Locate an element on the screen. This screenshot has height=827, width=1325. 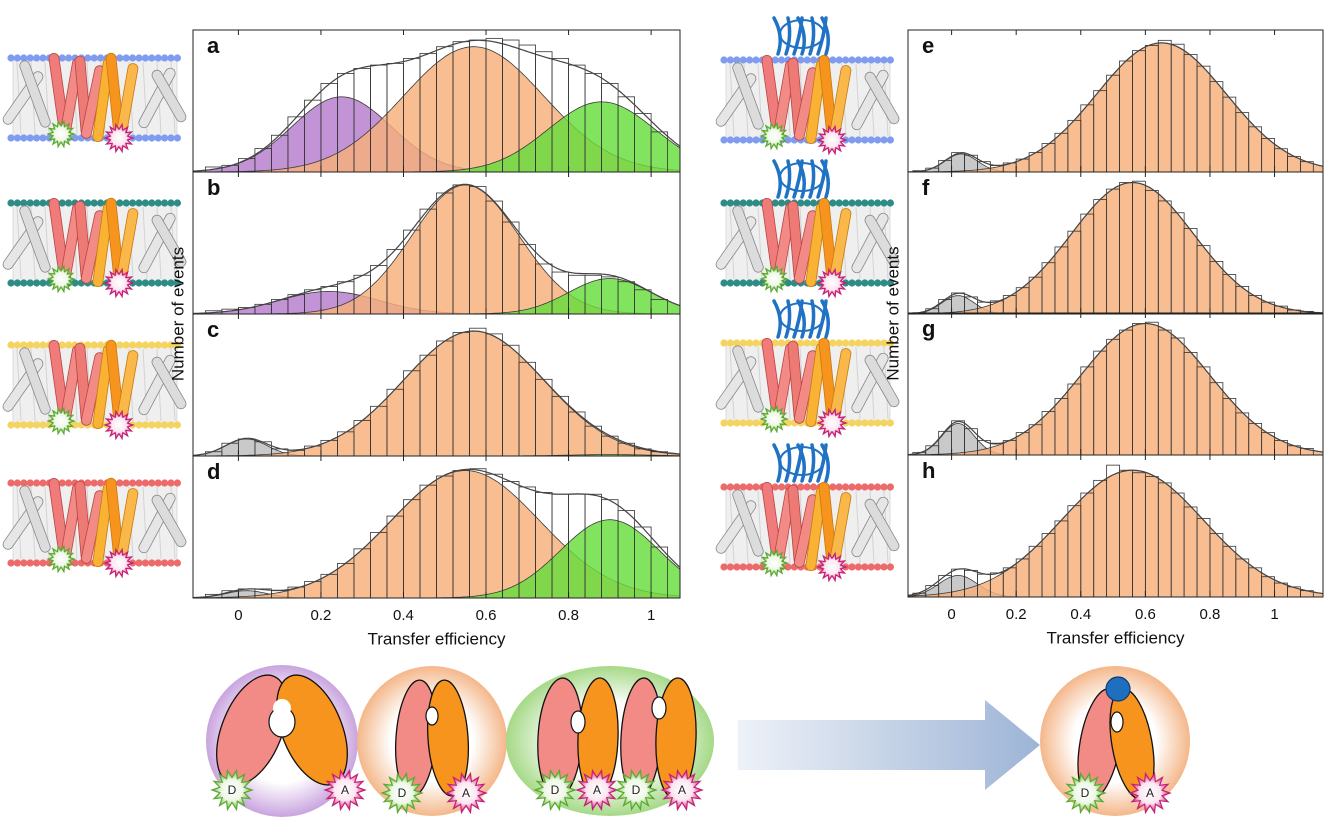
x-tick-label: 0.4 is located at coordinates (403, 615).